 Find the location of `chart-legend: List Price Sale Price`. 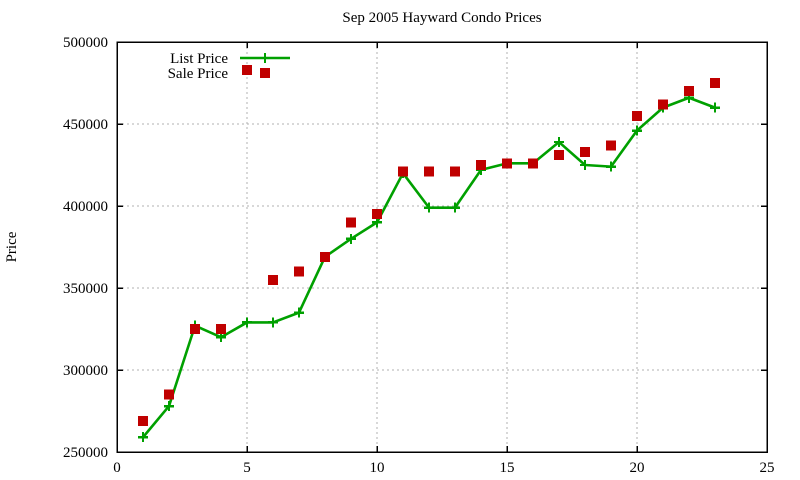

chart-legend: List Price Sale Price is located at coordinates (229, 66).